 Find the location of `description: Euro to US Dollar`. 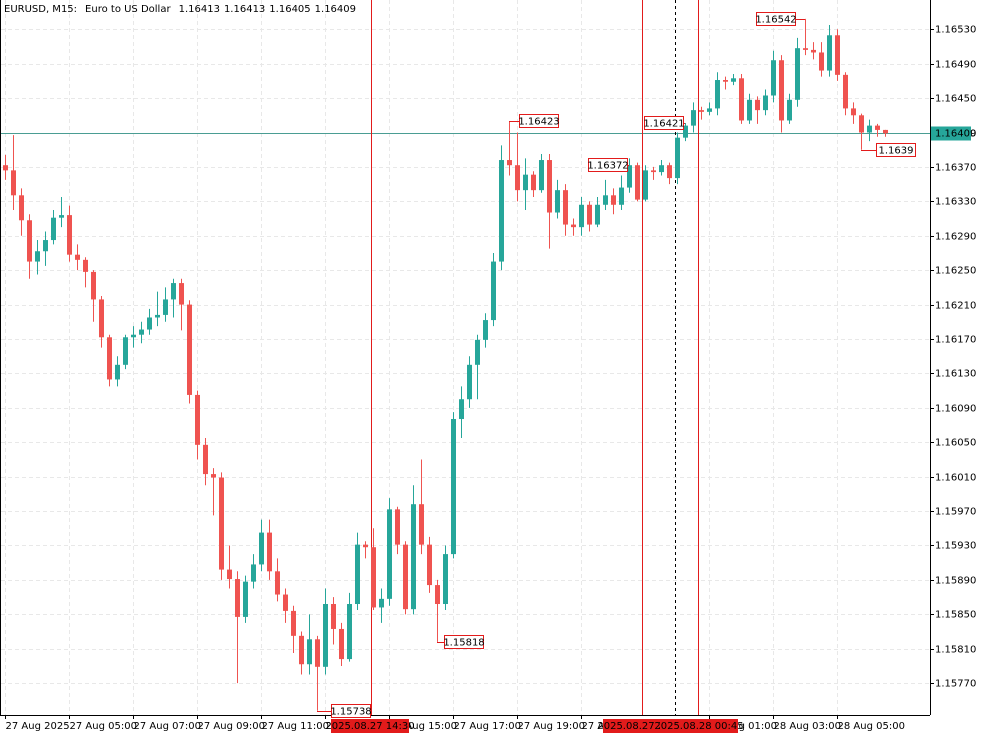

description: Euro to US Dollar is located at coordinates (128, 9).